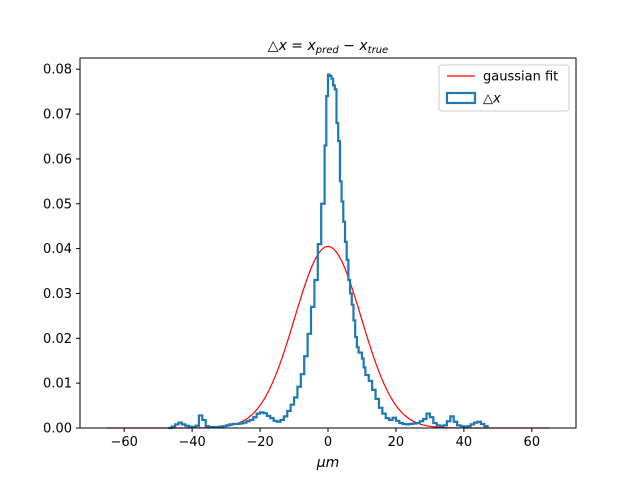 The height and width of the screenshot is (480, 640). I want to click on y-tick-label: 0.01, so click(57, 384).